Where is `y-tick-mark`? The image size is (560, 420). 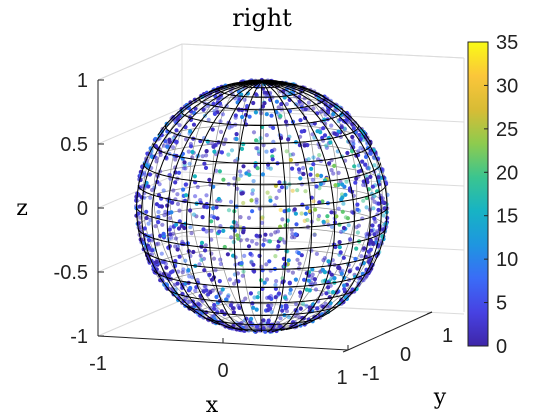 y-tick-mark is located at coordinates (429, 313).